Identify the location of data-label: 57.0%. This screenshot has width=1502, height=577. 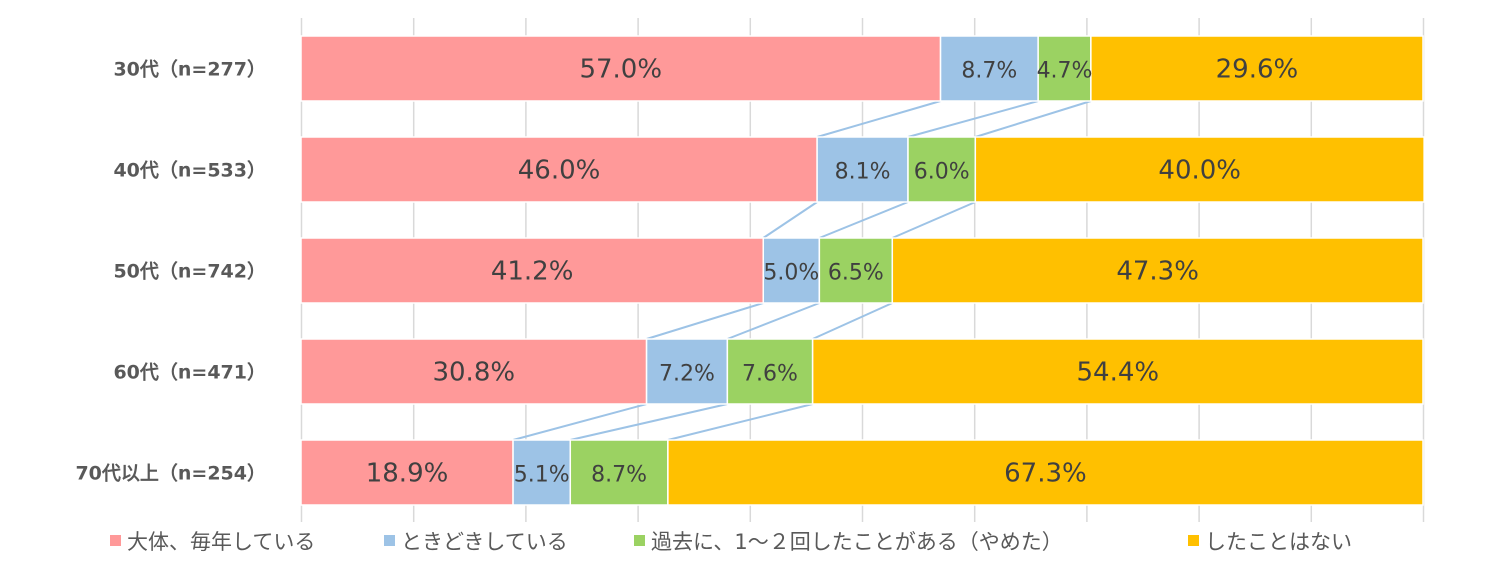
(620, 70).